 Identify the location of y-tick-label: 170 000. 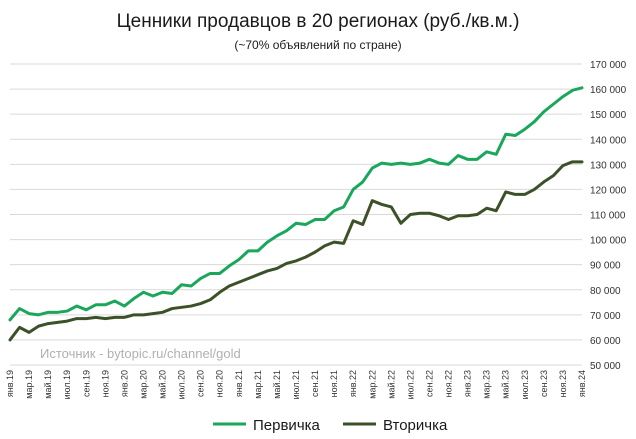
(608, 65).